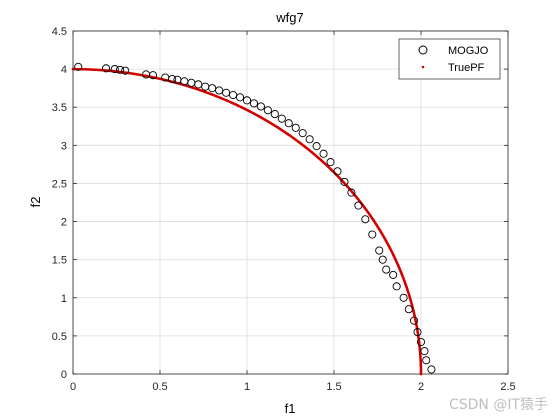 The image size is (560, 420). I want to click on y-tick-label: 0, so click(64, 375).